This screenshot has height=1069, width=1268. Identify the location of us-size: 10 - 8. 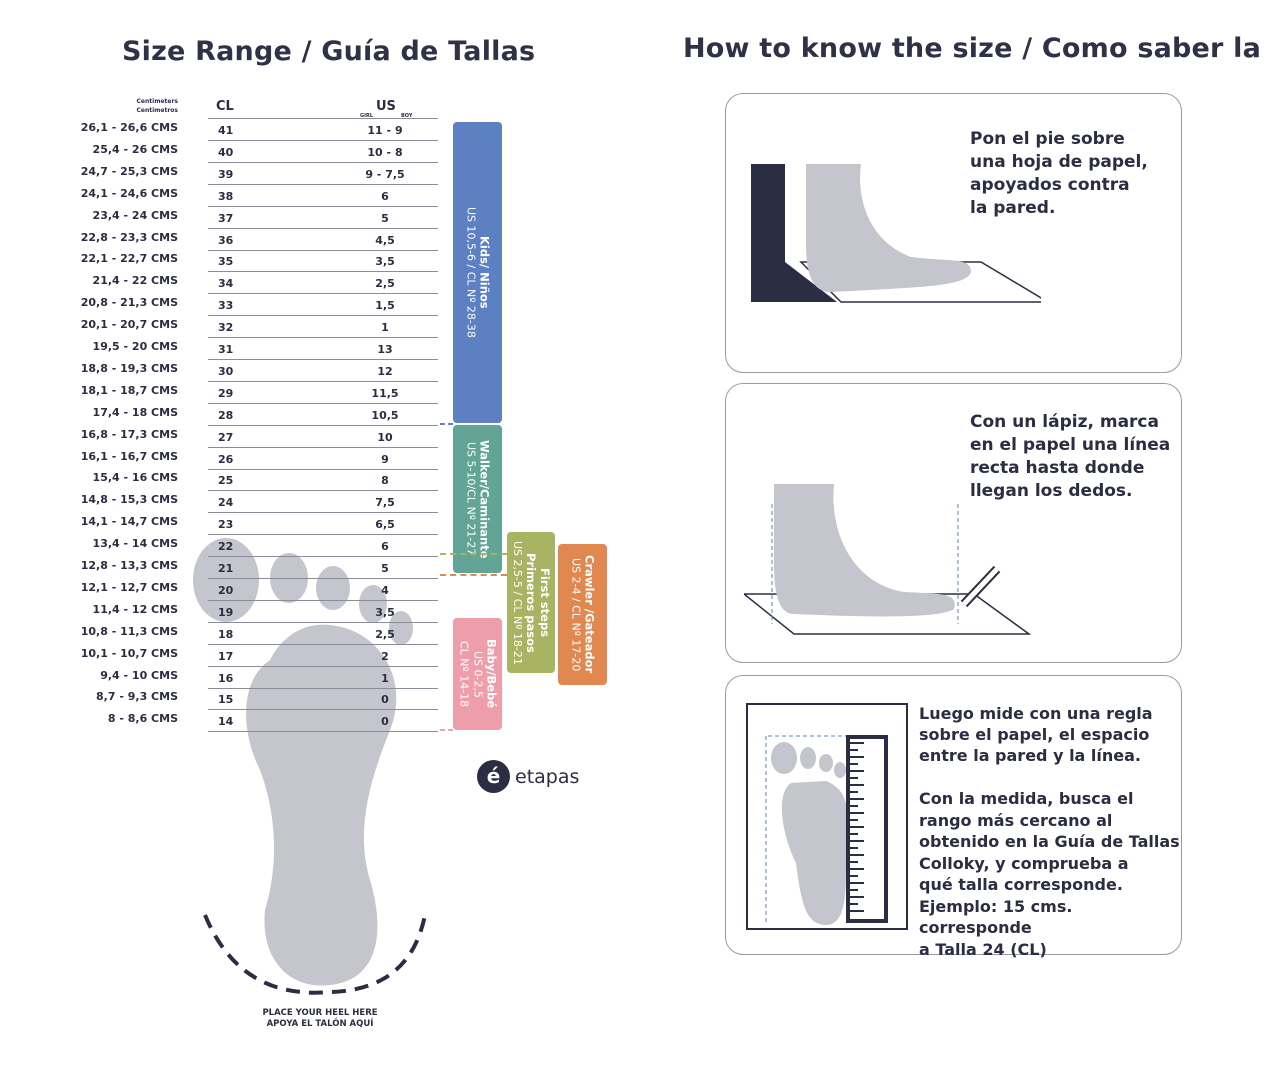
(385, 152).